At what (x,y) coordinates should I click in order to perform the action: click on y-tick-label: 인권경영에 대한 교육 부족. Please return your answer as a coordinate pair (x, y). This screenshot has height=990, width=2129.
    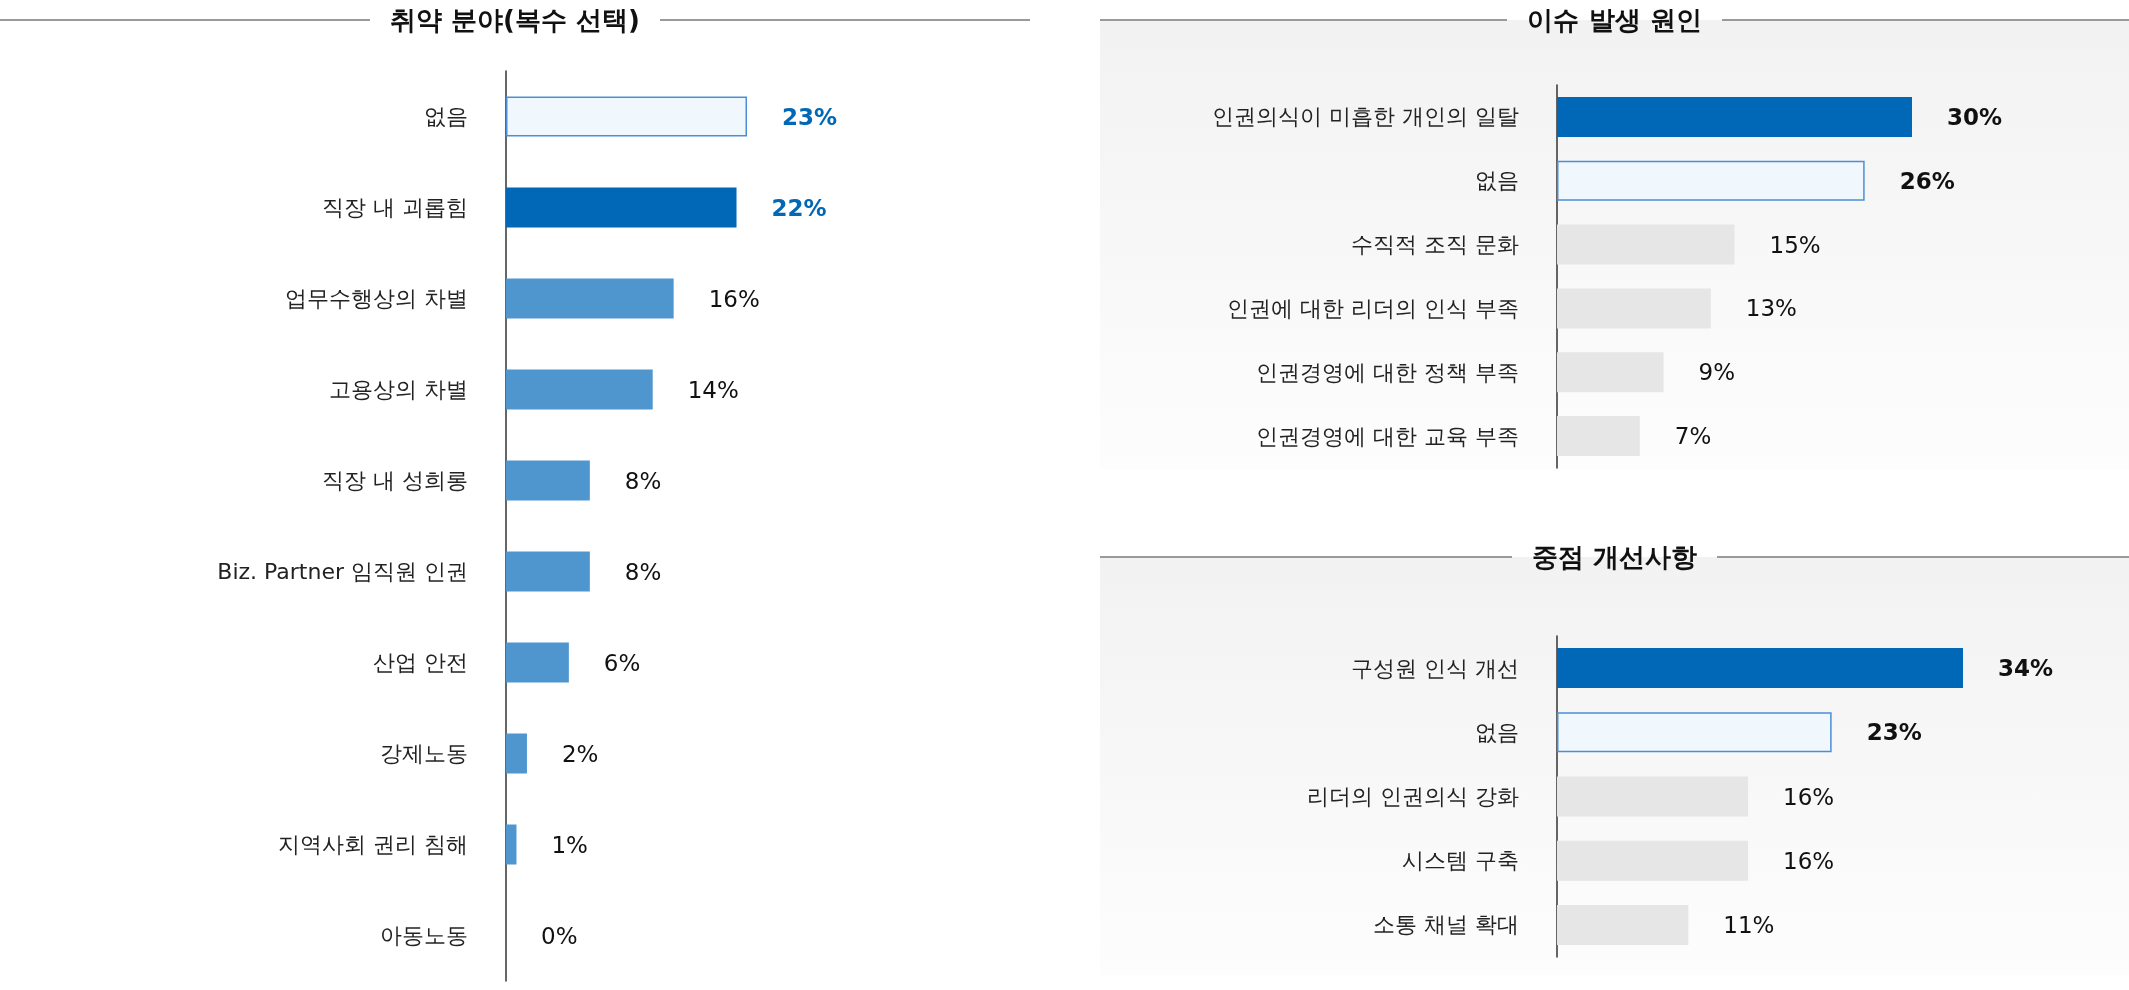
    Looking at the image, I should click on (1387, 436).